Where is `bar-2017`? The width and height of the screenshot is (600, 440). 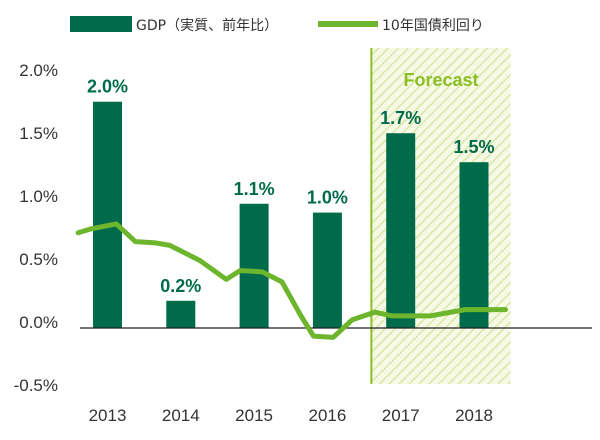 bar-2017 is located at coordinates (401, 230).